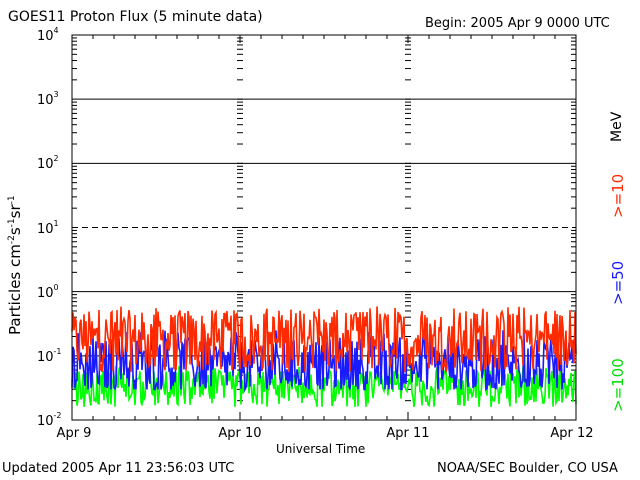 This screenshot has height=480, width=640. What do you see at coordinates (240, 433) in the screenshot?
I see `x-tick-label: Apr 10` at bounding box center [240, 433].